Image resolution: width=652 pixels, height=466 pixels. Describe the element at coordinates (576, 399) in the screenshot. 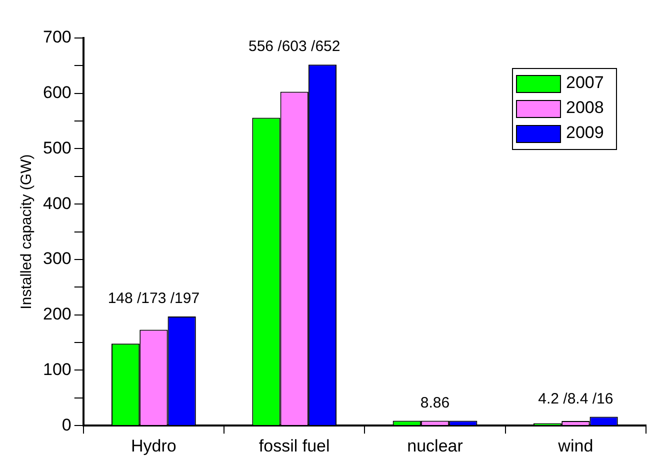

I see `annotation: 4.2 /8.4 /16` at that location.